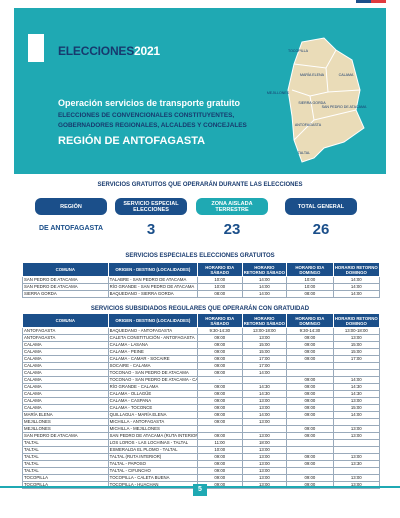 This screenshot has width=400, height=518. I want to click on map-label: TOCOPILLA, so click(298, 51).